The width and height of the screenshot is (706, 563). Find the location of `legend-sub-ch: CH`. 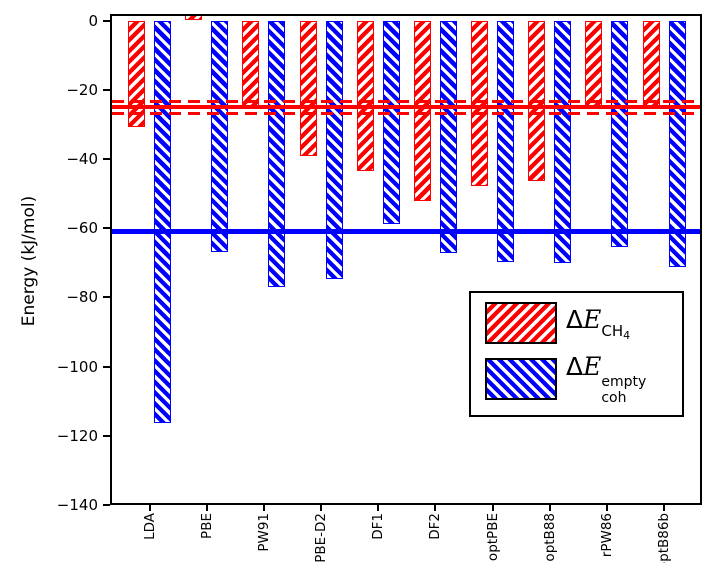

legend-sub-ch: CH is located at coordinates (612, 330).